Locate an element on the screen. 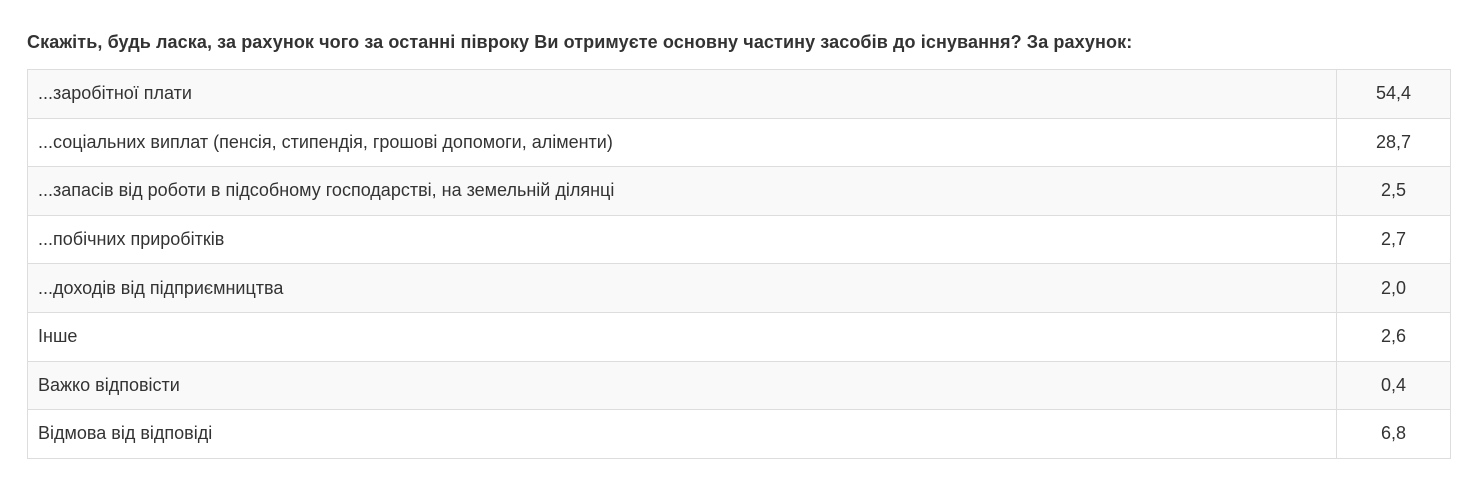 This screenshot has height=485, width=1465. answer-value: 6,8 is located at coordinates (1393, 434).